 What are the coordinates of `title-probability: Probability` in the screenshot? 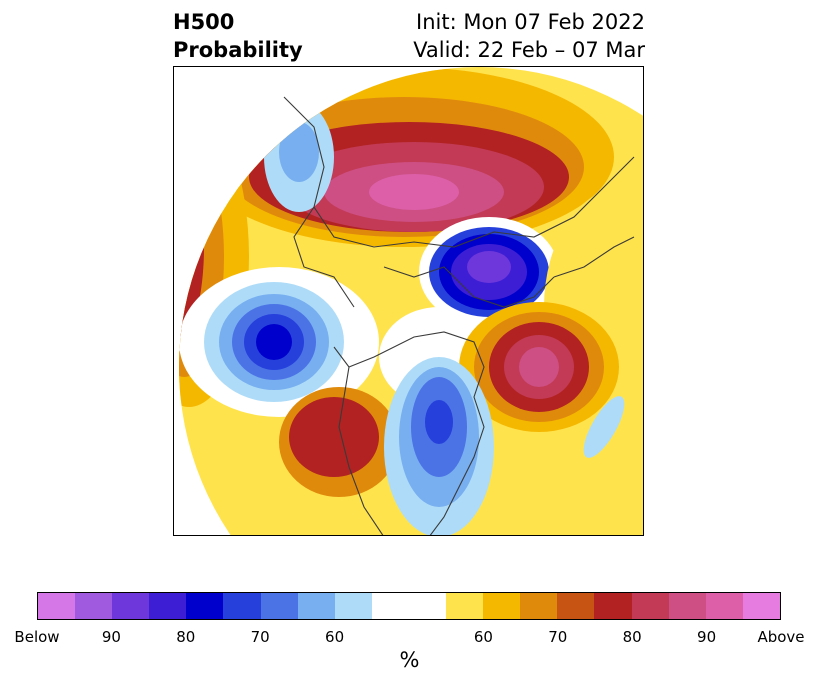 It's located at (238, 50).